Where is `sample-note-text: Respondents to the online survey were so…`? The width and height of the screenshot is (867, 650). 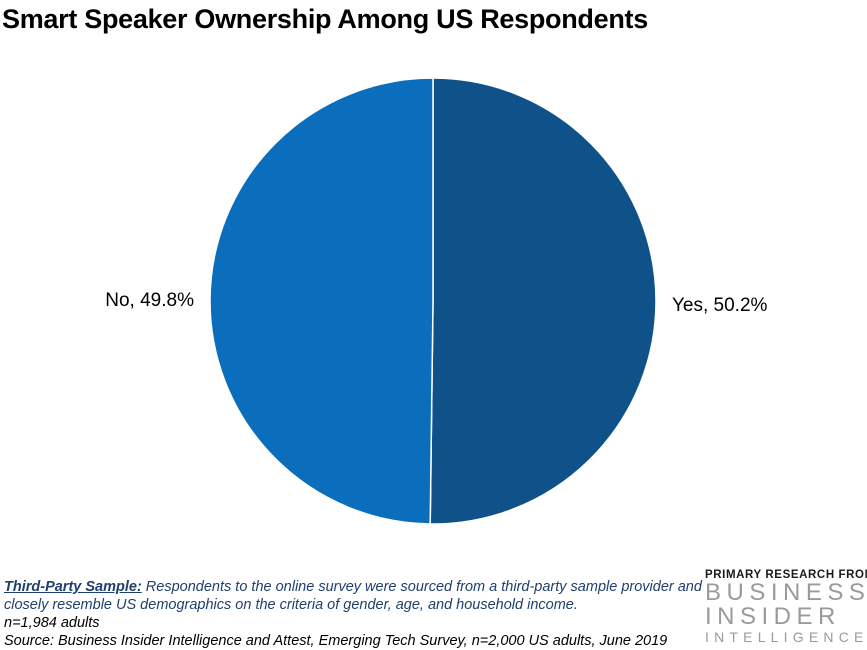
sample-note-text: Respondents to the online survey were so… is located at coordinates (421, 587).